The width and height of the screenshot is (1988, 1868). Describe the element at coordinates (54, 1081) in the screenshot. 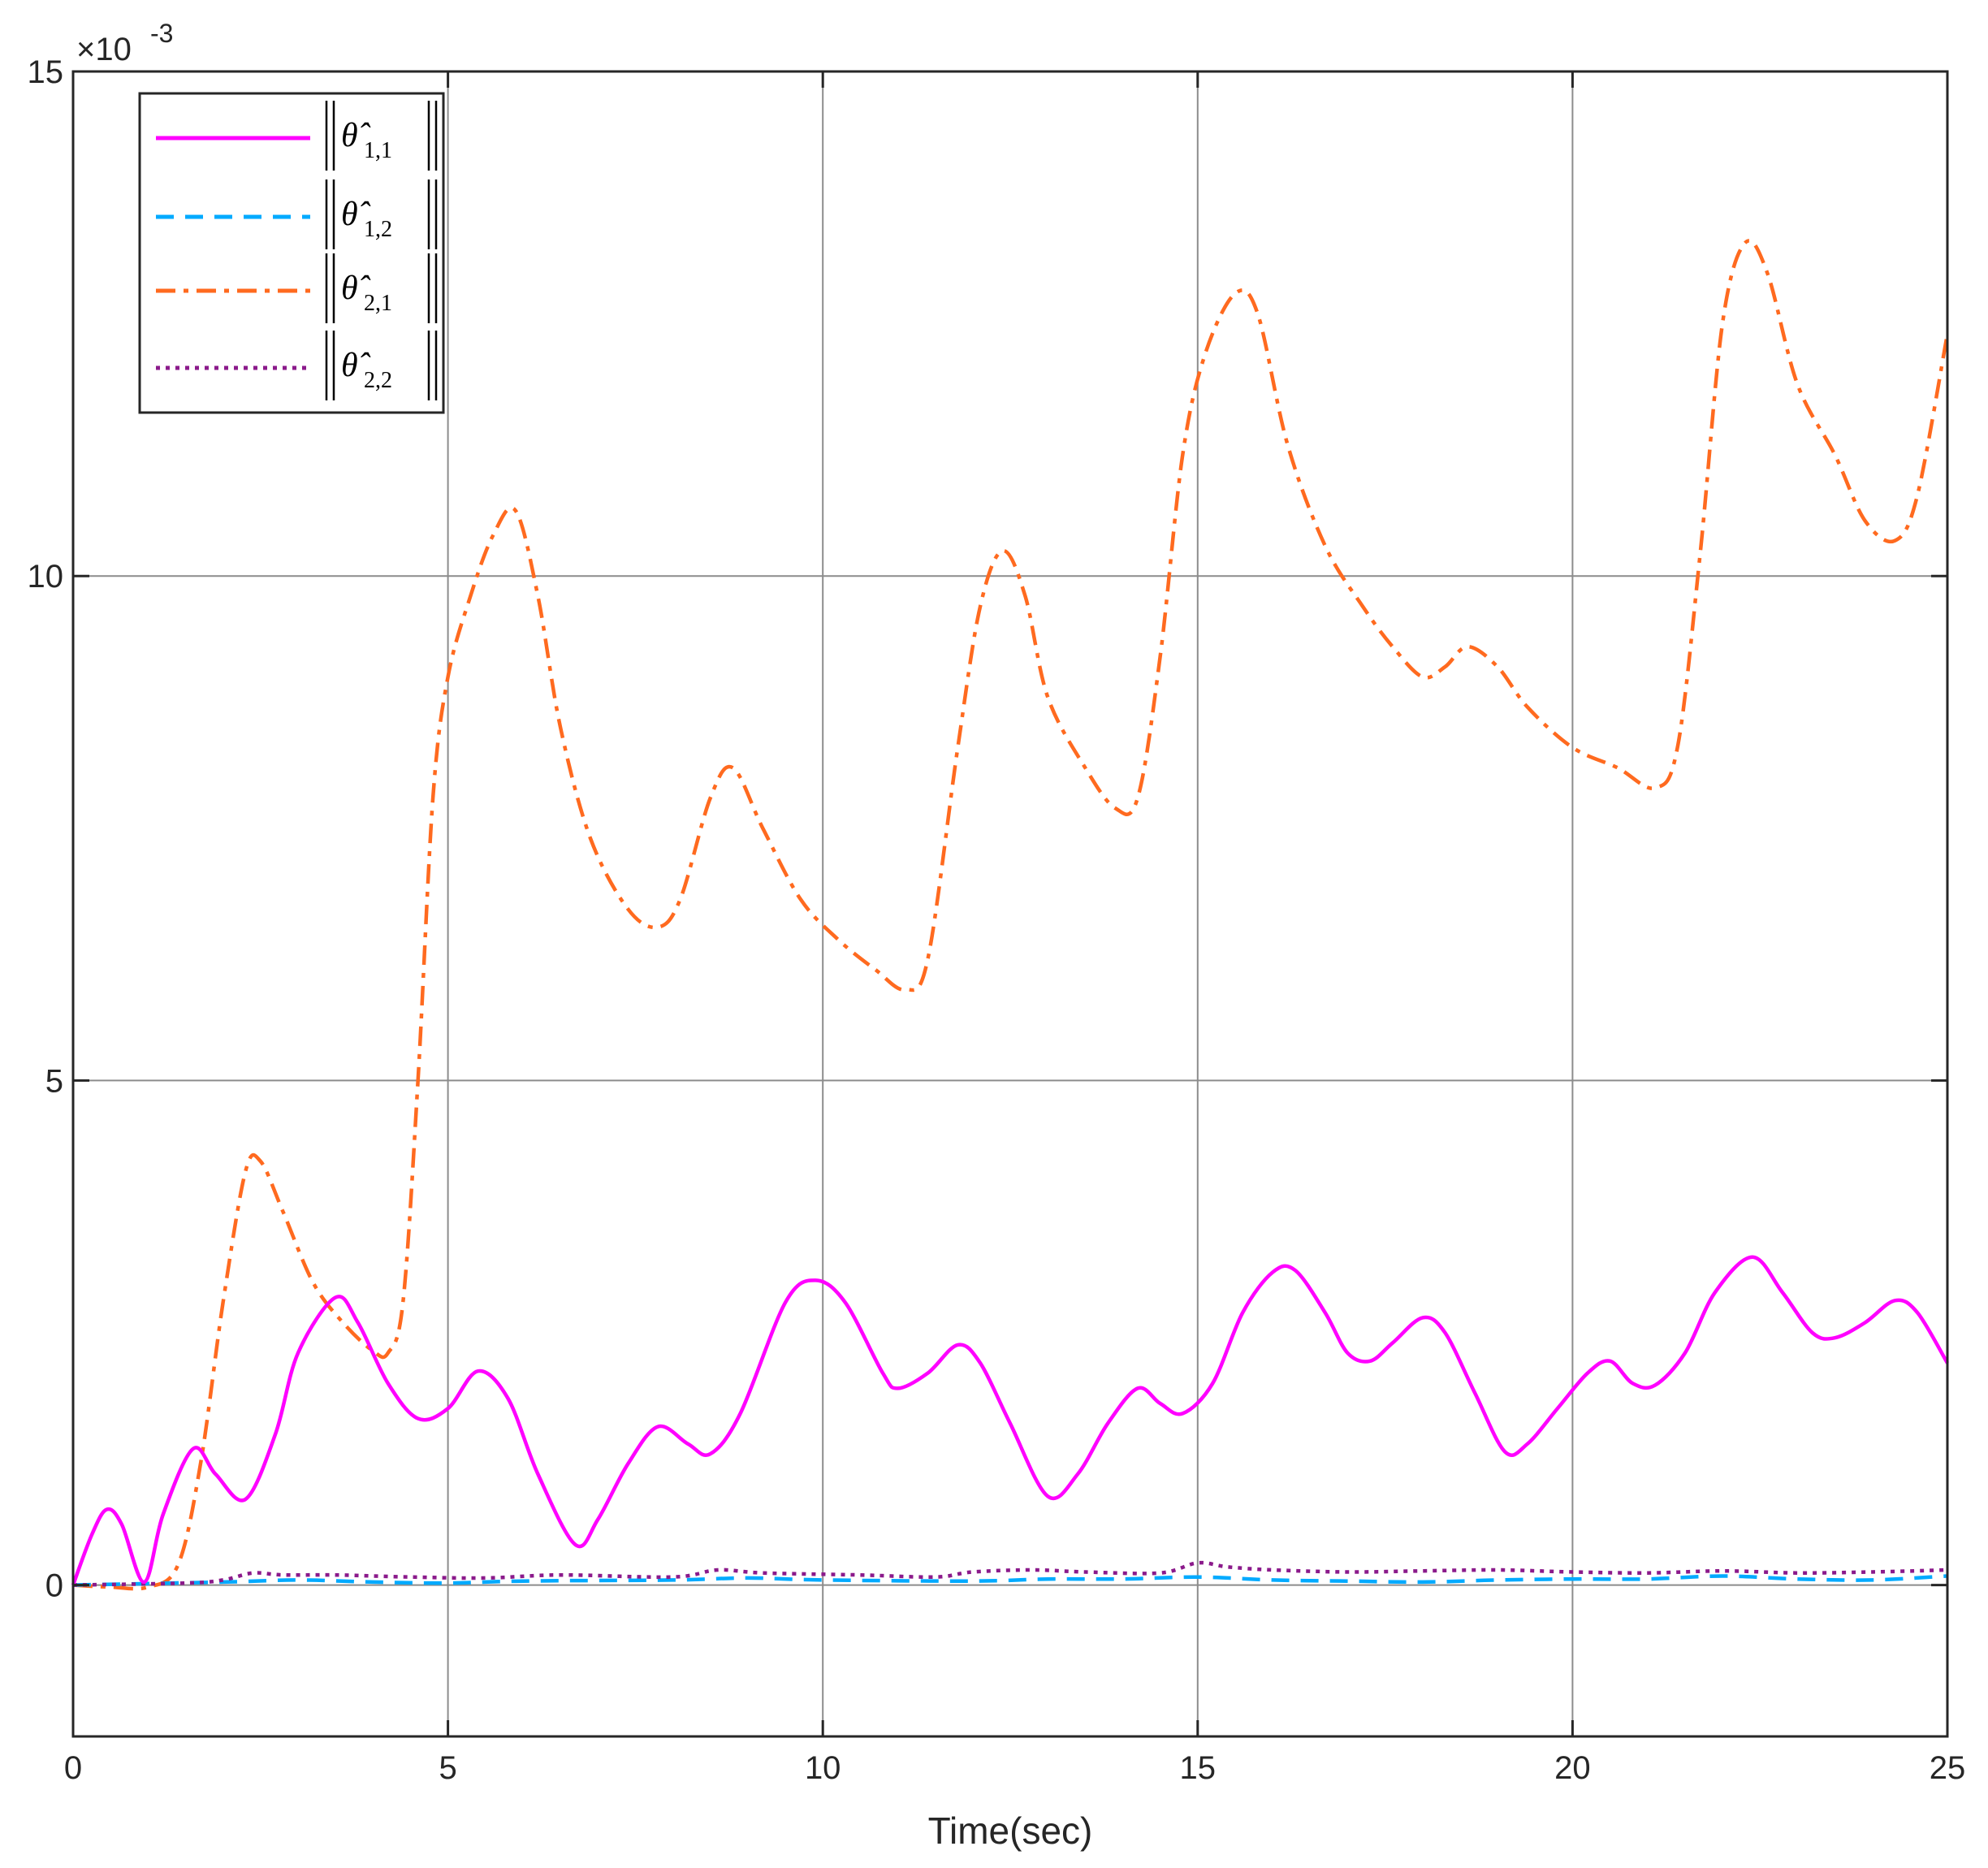

I see `y-tick-label: 5` at that location.